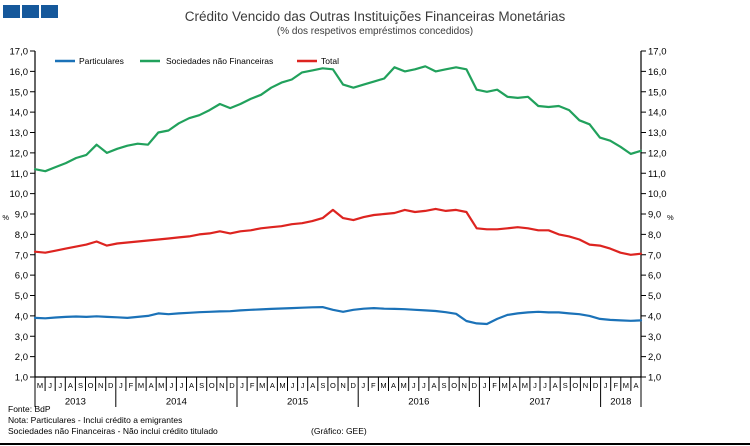  What do you see at coordinates (219, 61) in the screenshot?
I see `legend-label-sociedades-nao-financeiras: Sociedades não Financeiras` at bounding box center [219, 61].